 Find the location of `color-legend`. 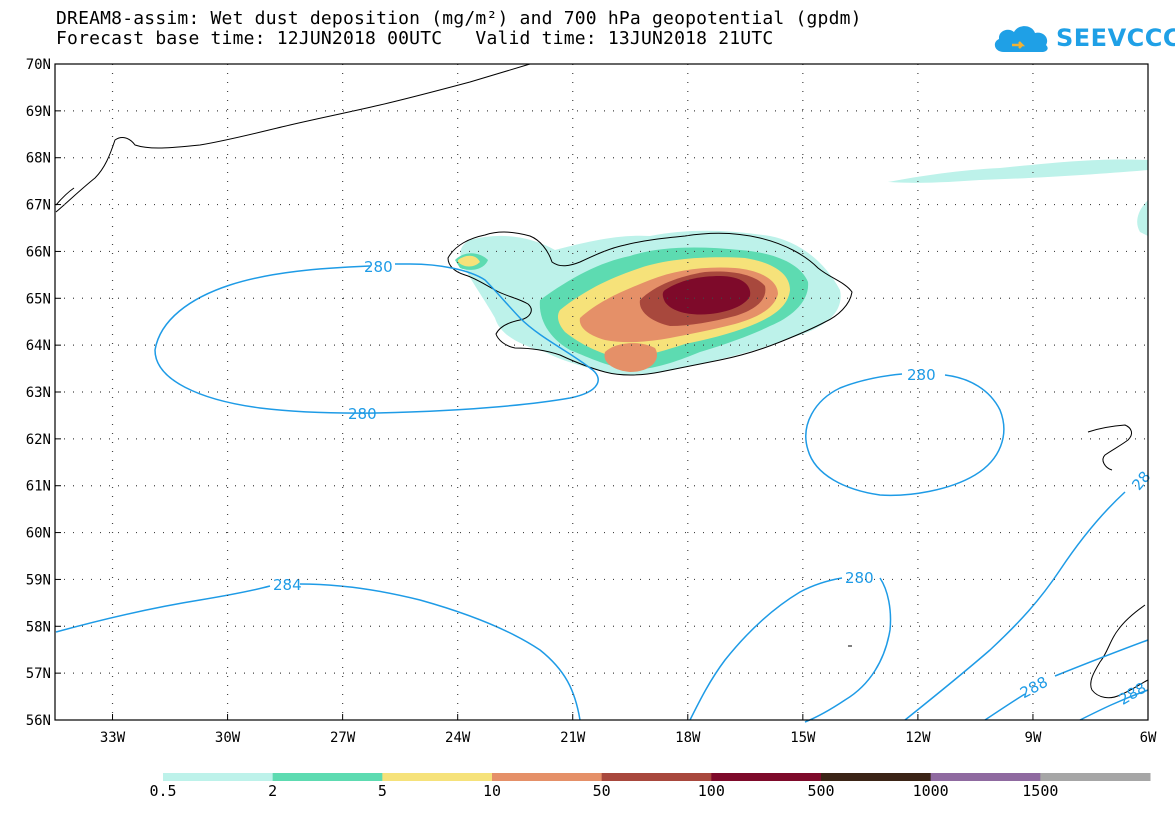

color-legend is located at coordinates (657, 777).